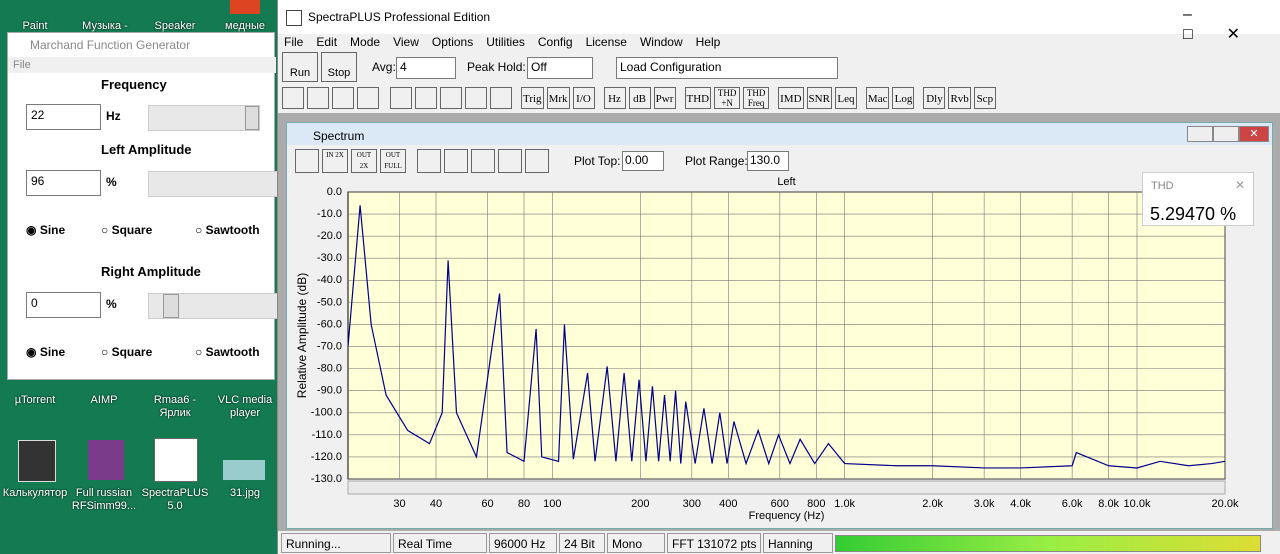  I want to click on button: dB, so click(639, 98).